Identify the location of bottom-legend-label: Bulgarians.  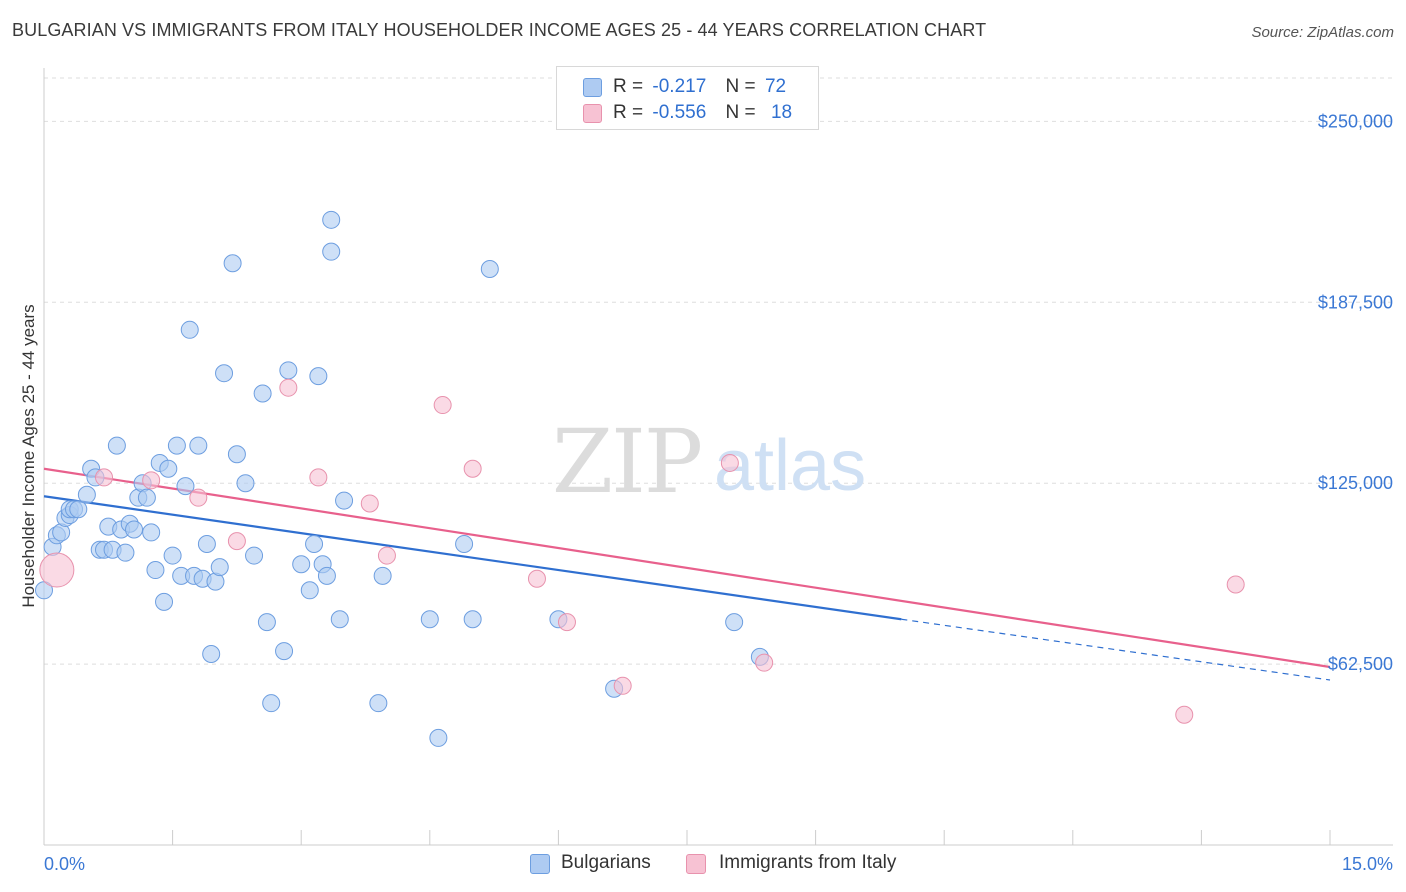
(606, 862).